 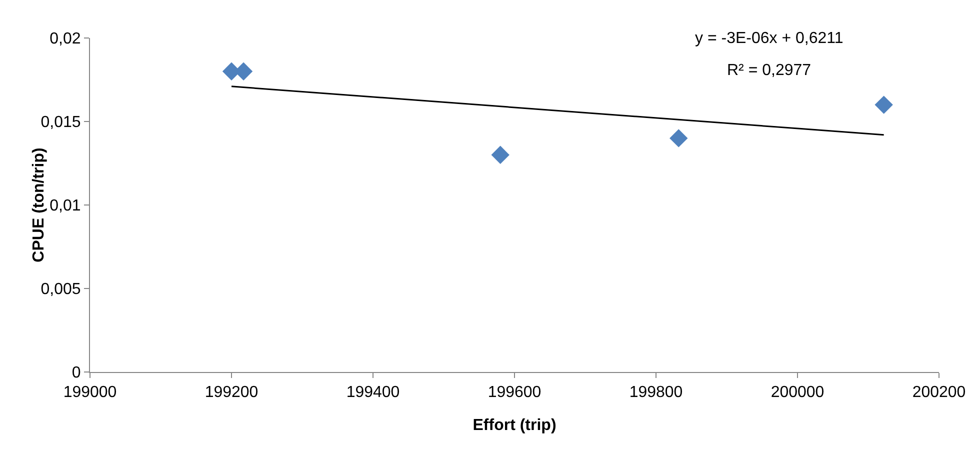 I want to click on y-tick-label: 0,02, so click(x=65, y=39).